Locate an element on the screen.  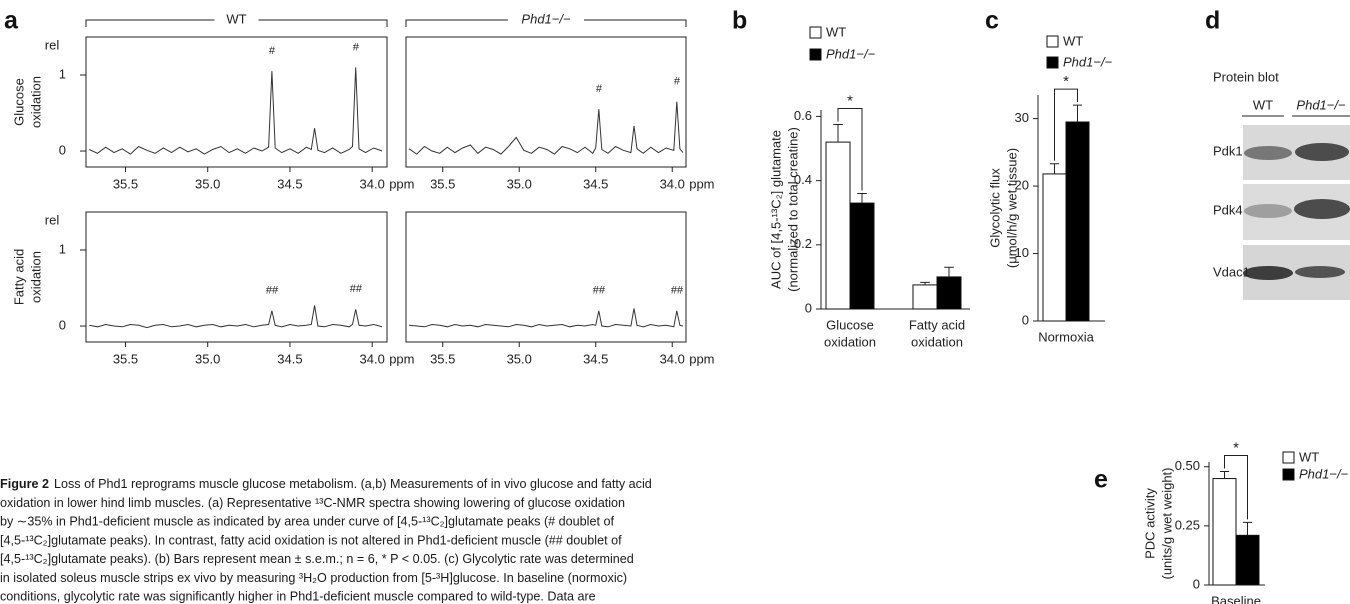
column-bracket is located at coordinates (546, 23).